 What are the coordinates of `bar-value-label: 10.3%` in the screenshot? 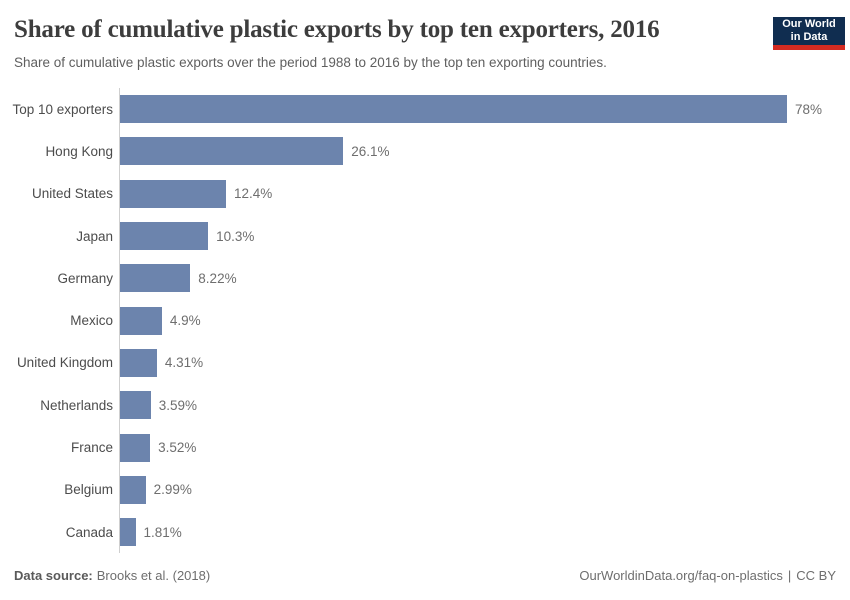 It's located at (235, 236).